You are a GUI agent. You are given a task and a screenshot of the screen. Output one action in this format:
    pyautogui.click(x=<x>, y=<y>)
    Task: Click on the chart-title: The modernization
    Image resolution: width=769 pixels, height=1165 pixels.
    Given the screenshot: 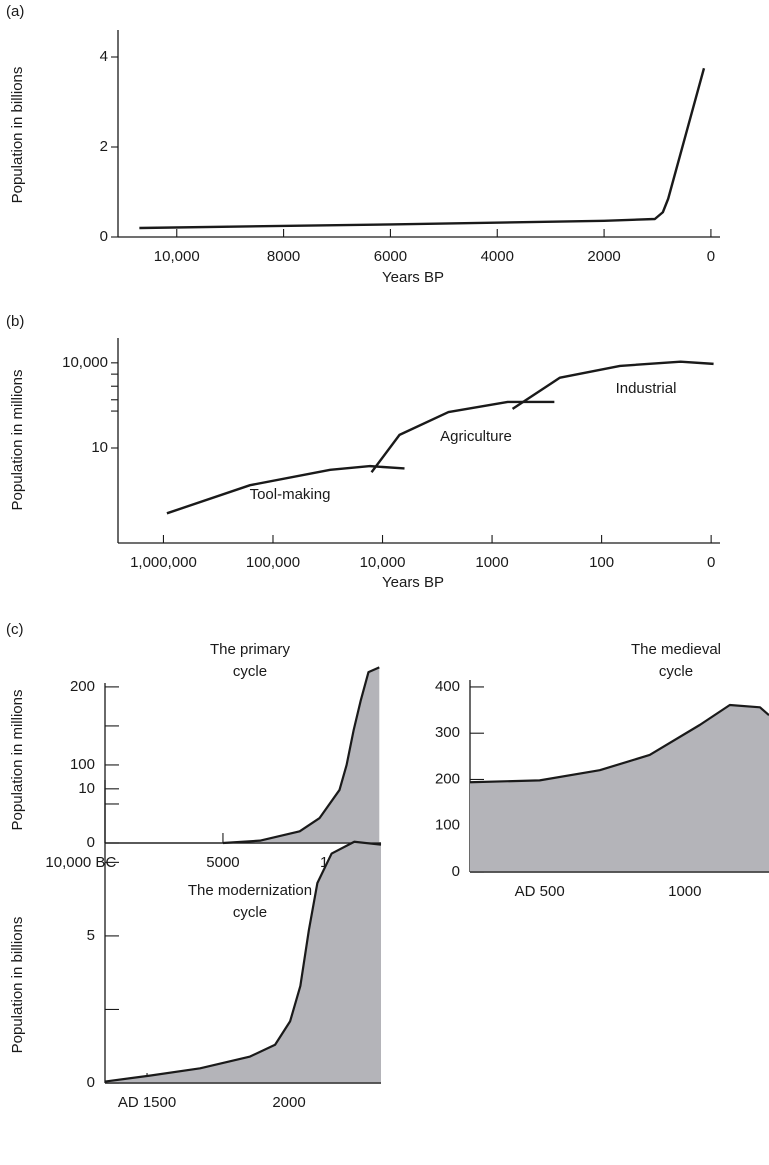 What is the action you would take?
    pyautogui.click(x=250, y=890)
    